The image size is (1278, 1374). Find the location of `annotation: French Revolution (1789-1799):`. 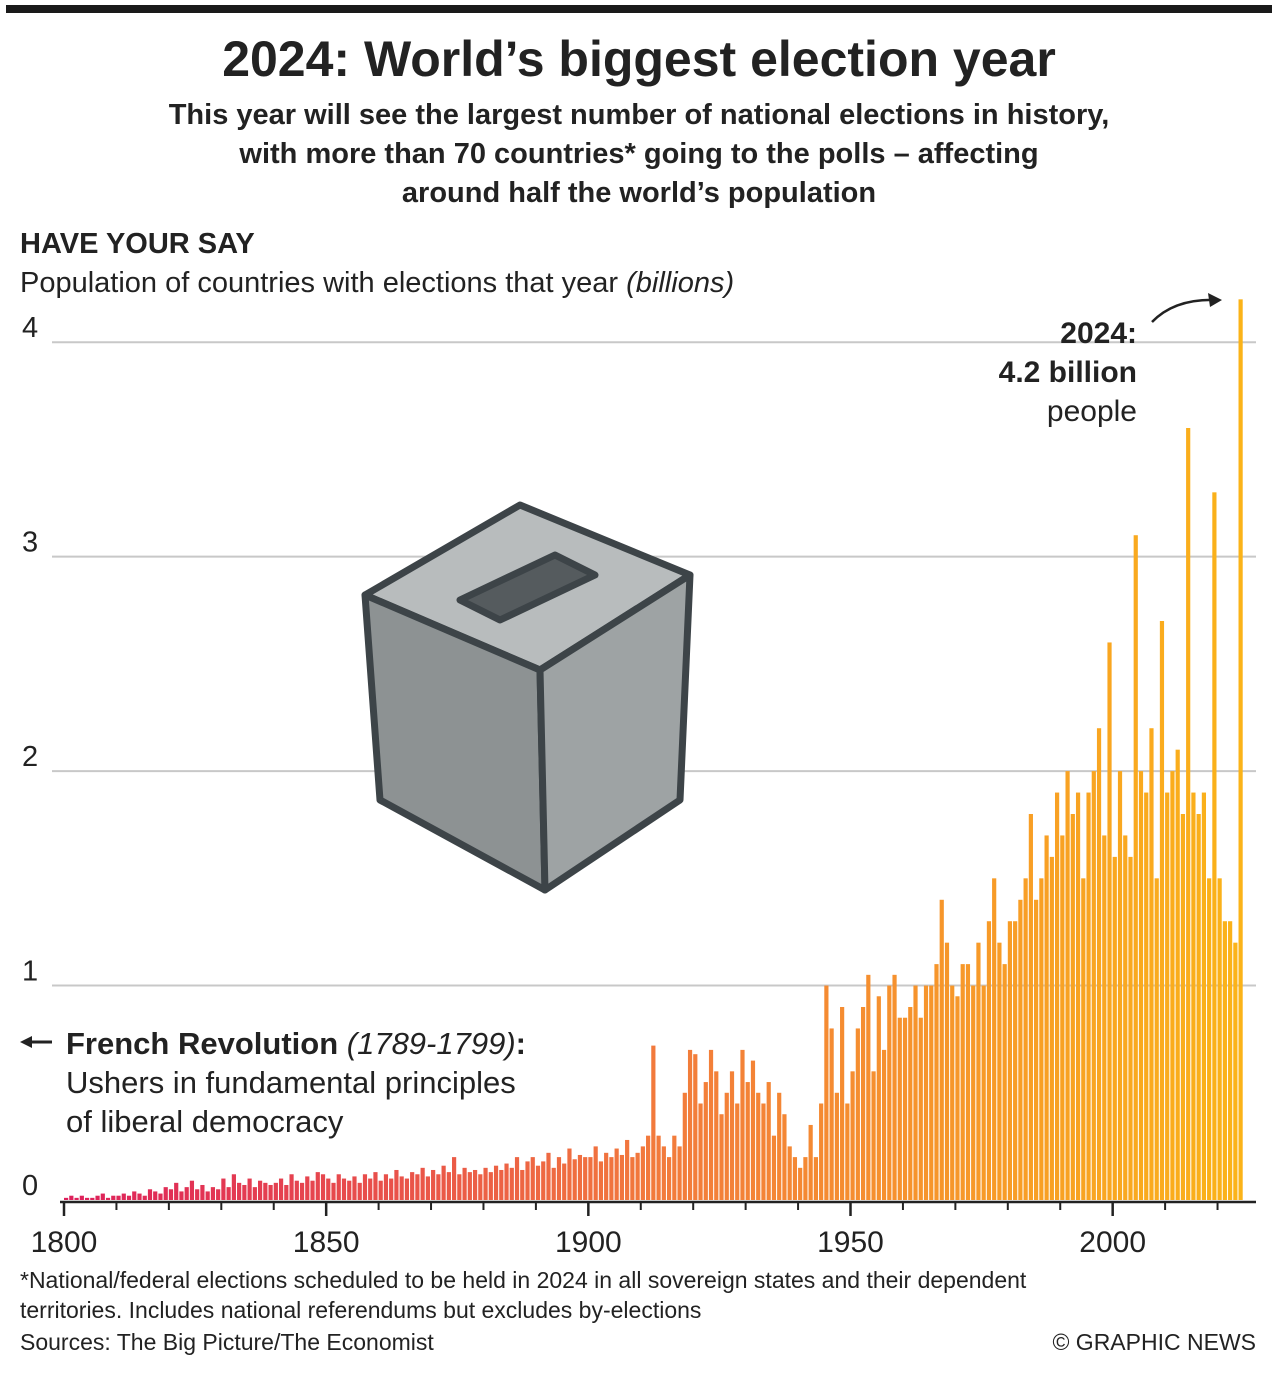

annotation: French Revolution (1789-1799): is located at coordinates (296, 1043).